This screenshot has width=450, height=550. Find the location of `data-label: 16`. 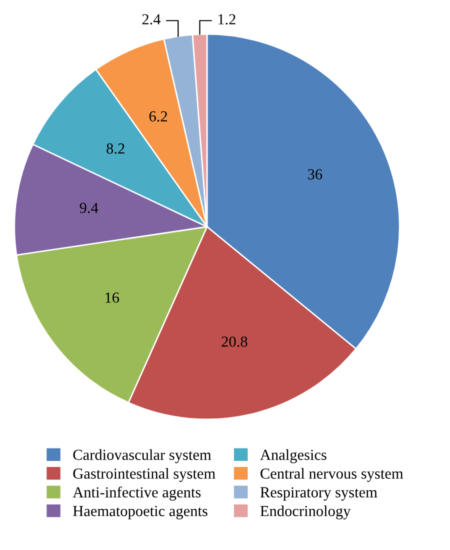

data-label: 16 is located at coordinates (113, 297).